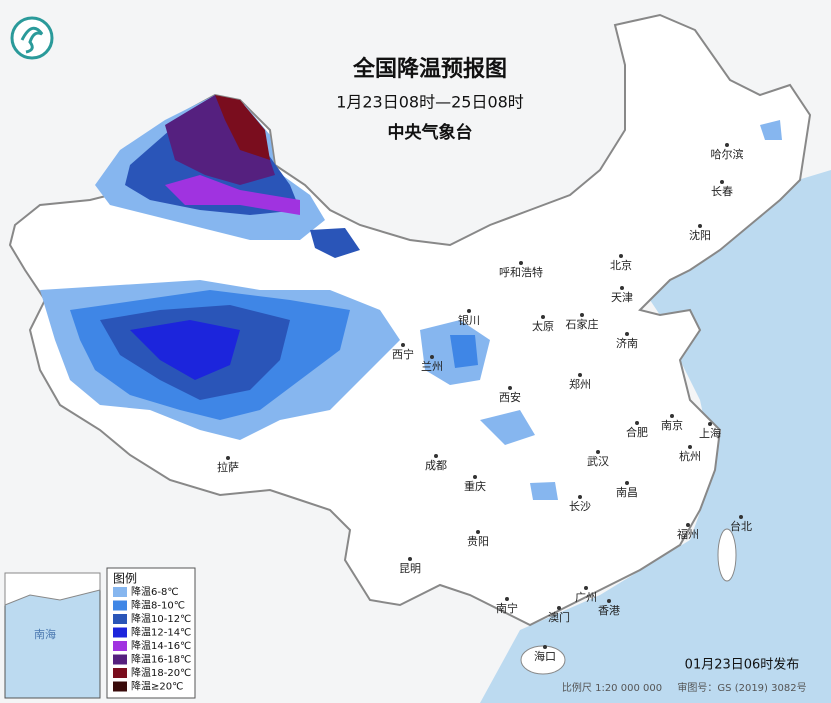  I want to click on city-label: 西安, so click(510, 397).